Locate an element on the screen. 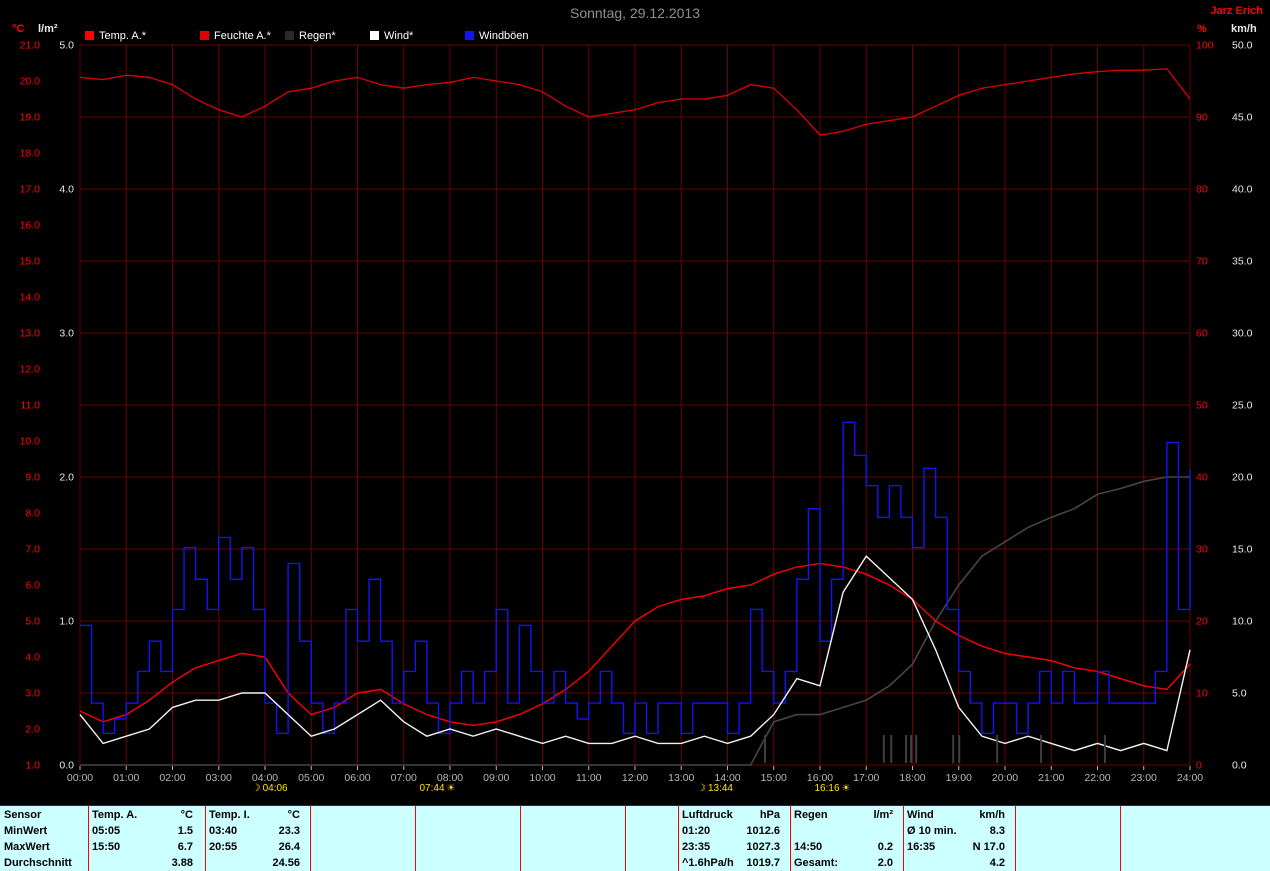  col-header: Temp. A. is located at coordinates (115, 815).